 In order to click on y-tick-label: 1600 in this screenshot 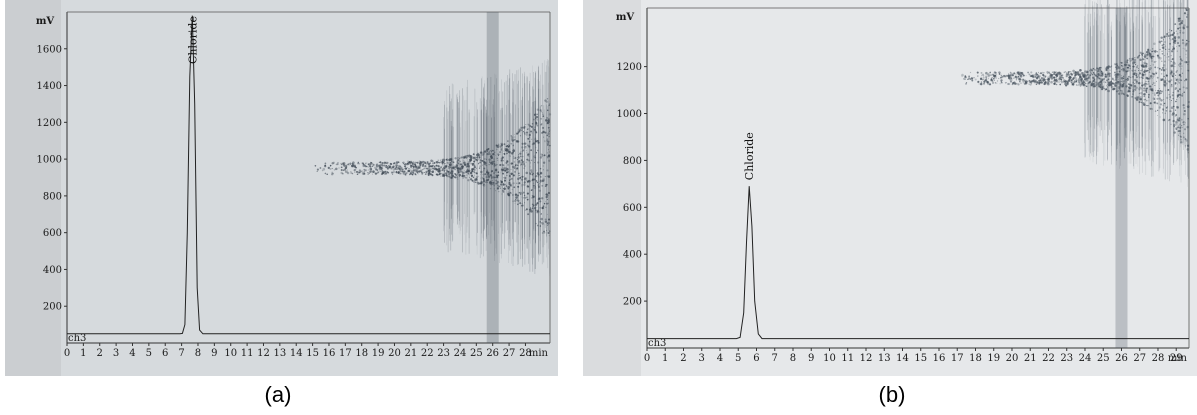, I will do `click(49, 49)`.